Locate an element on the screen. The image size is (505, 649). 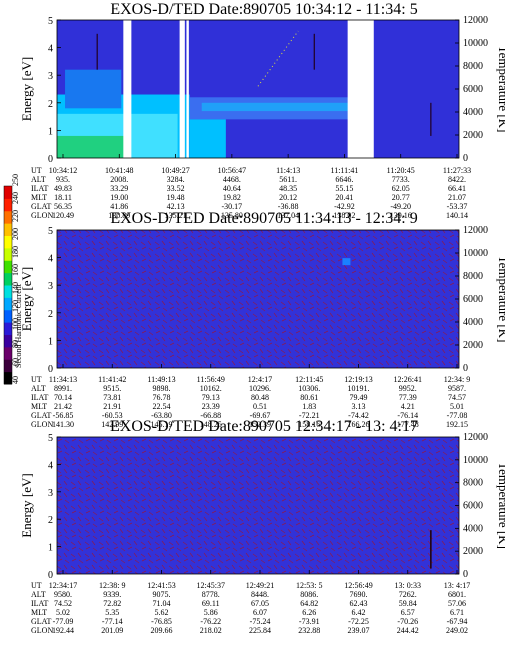
table-cell: -49.20 is located at coordinates (400, 206).